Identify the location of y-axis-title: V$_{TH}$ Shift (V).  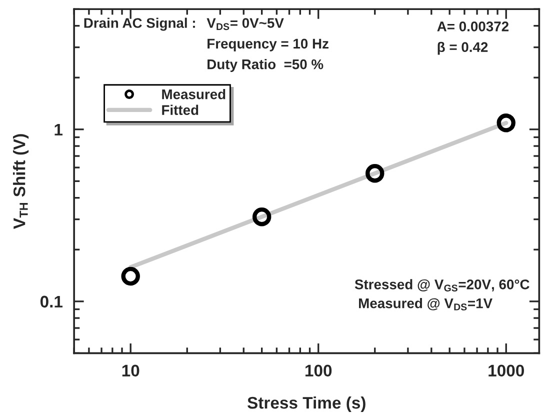
(21, 181).